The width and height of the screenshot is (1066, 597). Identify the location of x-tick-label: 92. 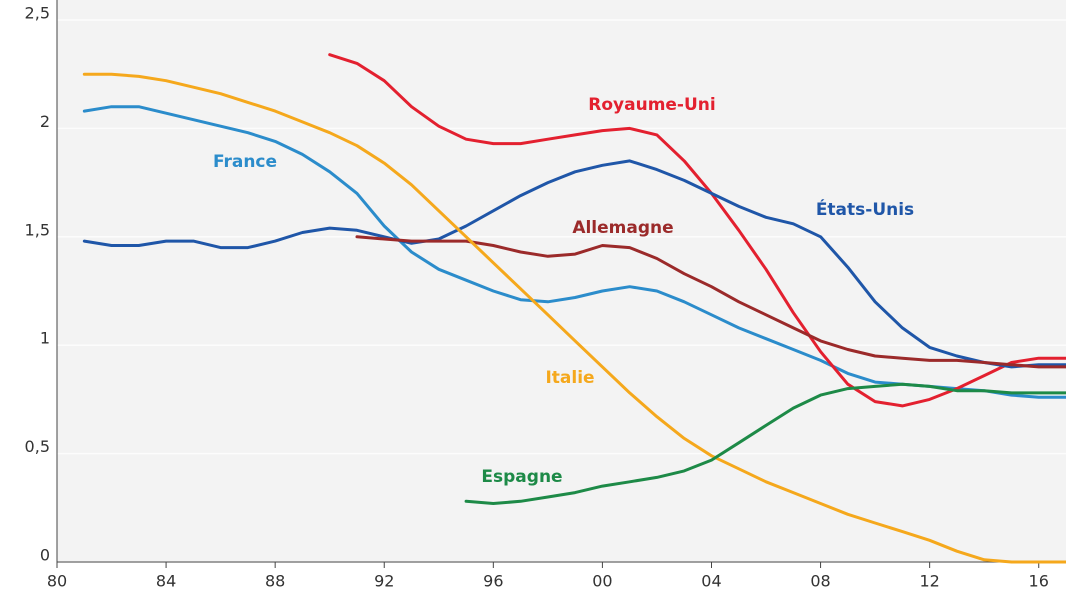
(384, 581).